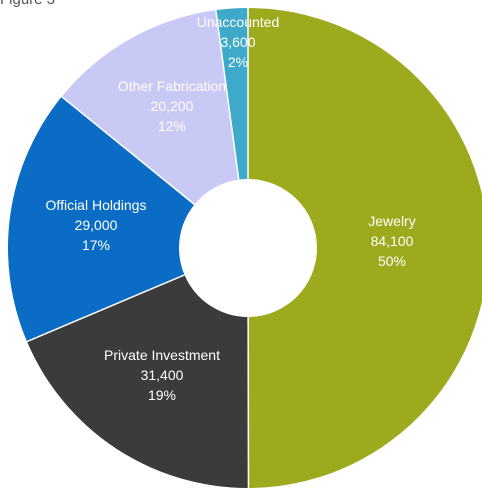 The image size is (482, 491). Describe the element at coordinates (96, 245) in the screenshot. I see `percent-label: 17%` at that location.